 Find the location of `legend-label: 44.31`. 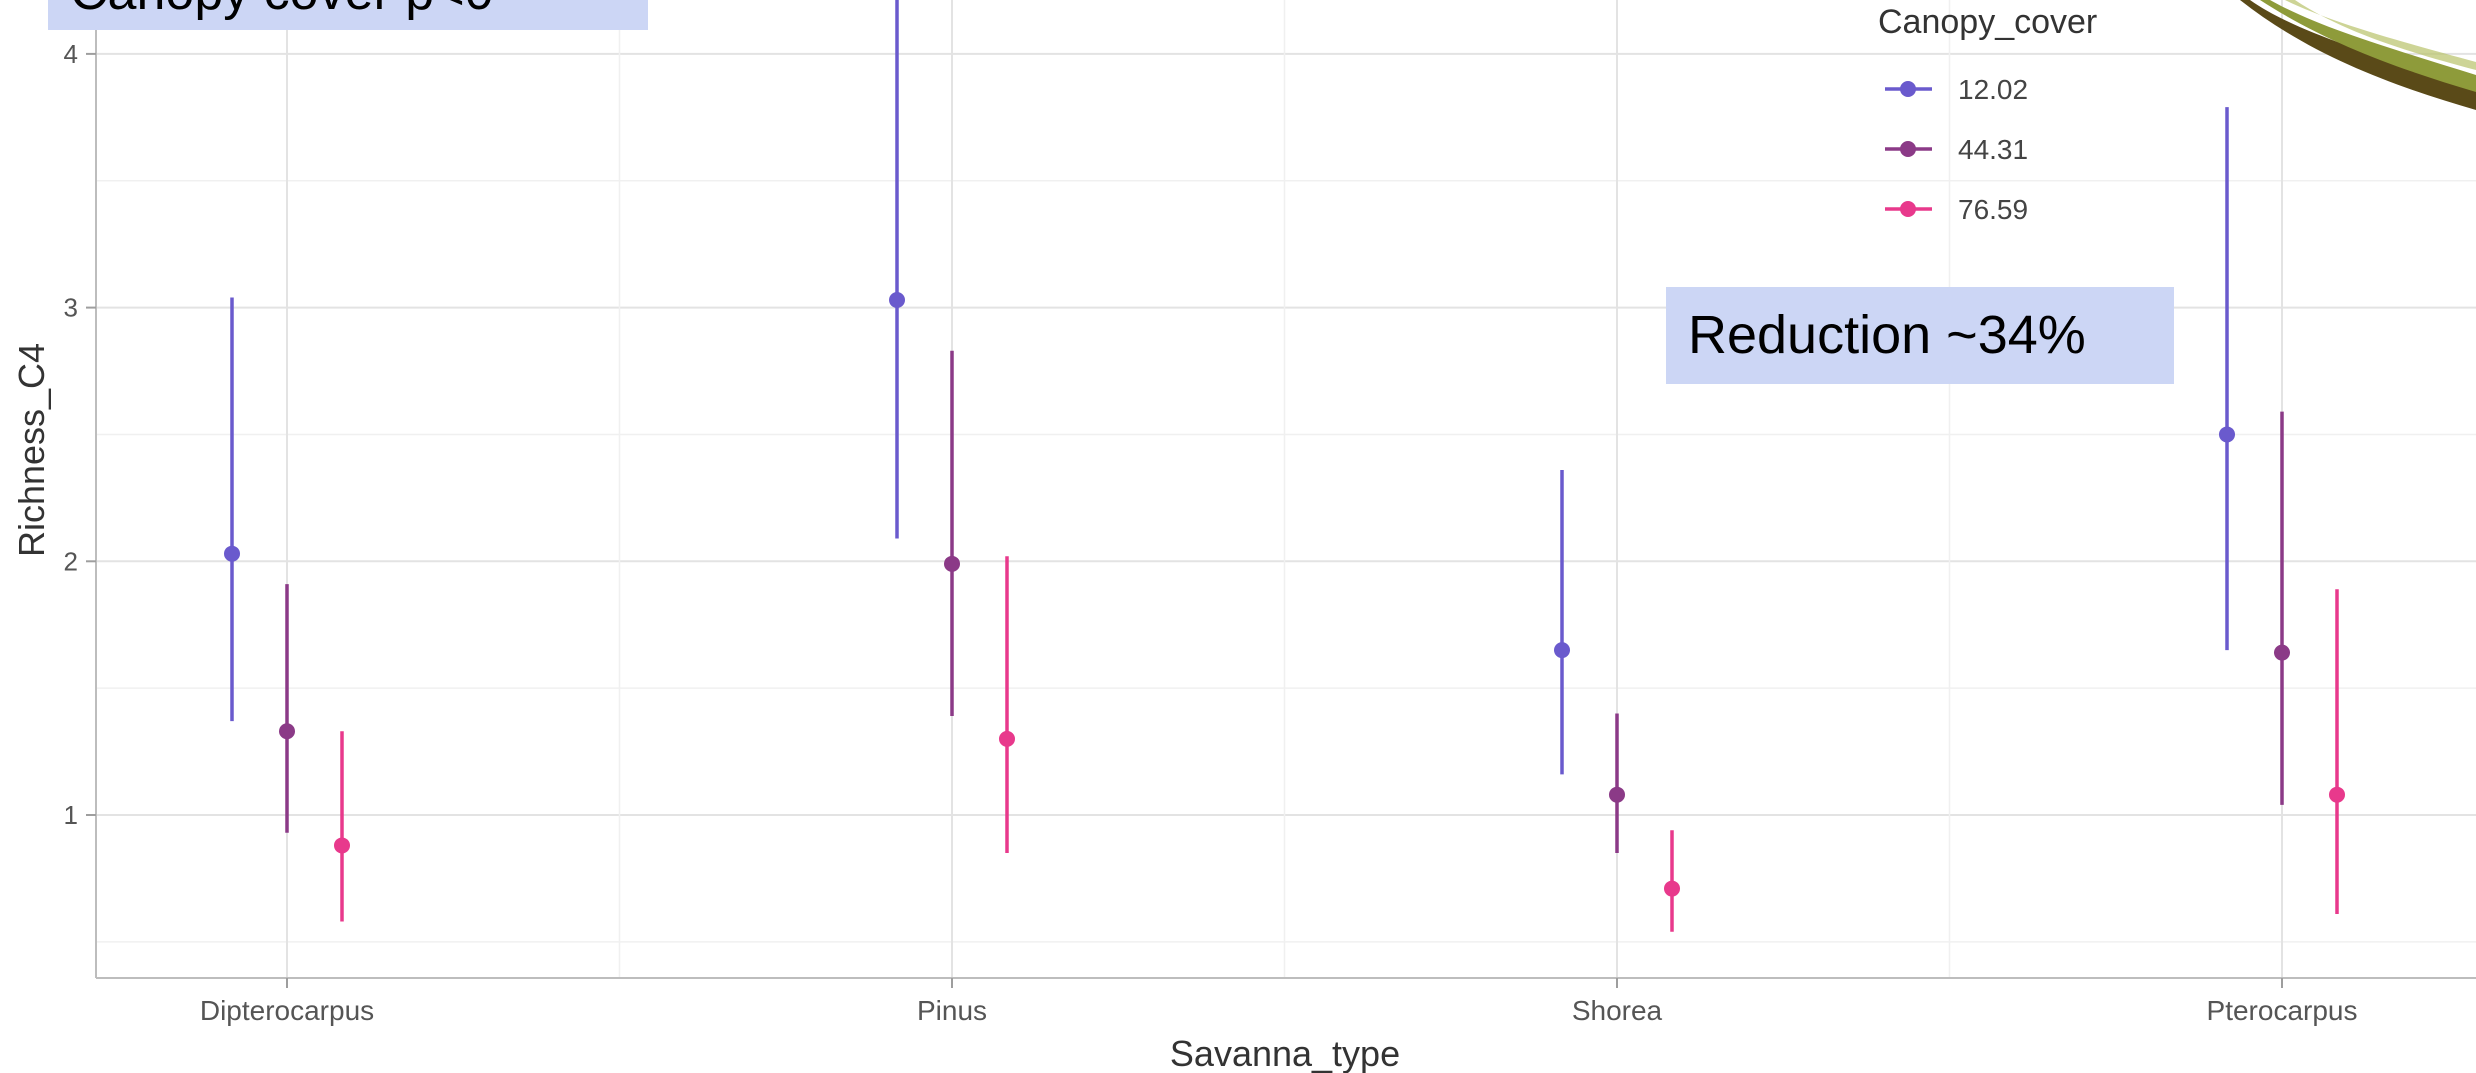

legend-label: 44.31 is located at coordinates (1993, 149).